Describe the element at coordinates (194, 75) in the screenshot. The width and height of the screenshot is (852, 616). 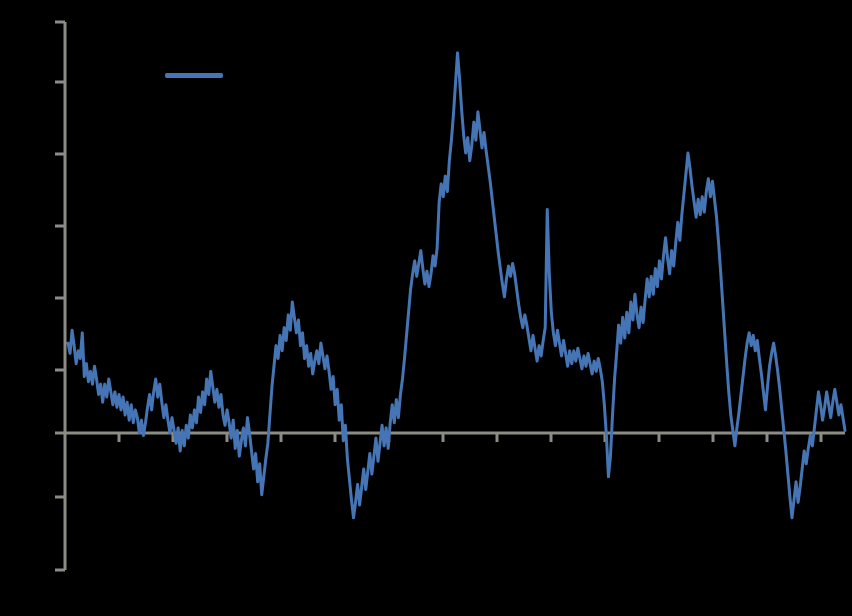
I see `legend-line-swatch` at that location.